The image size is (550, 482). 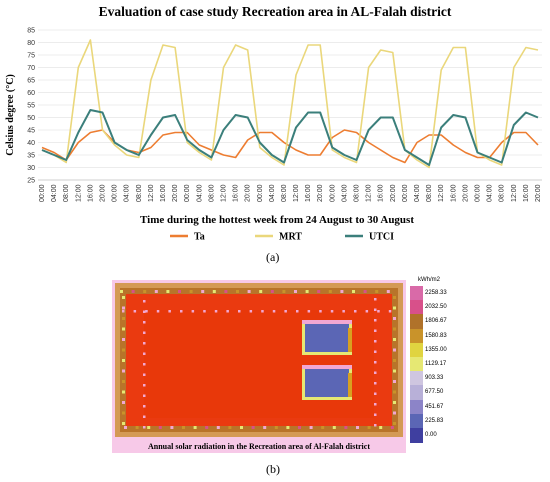 What do you see at coordinates (436, 335) in the screenshot?
I see `scale-label: 1580.83` at bounding box center [436, 335].